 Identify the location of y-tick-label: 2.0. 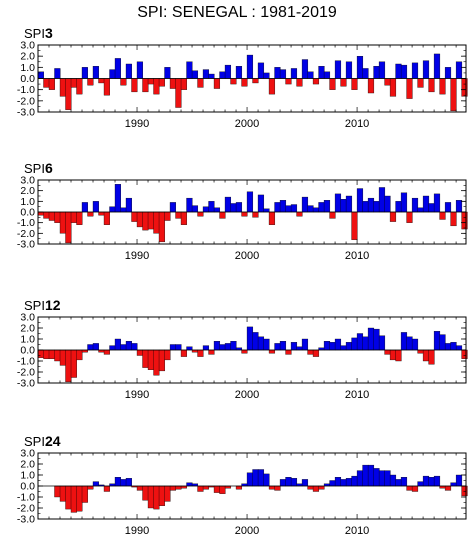
(27, 465).